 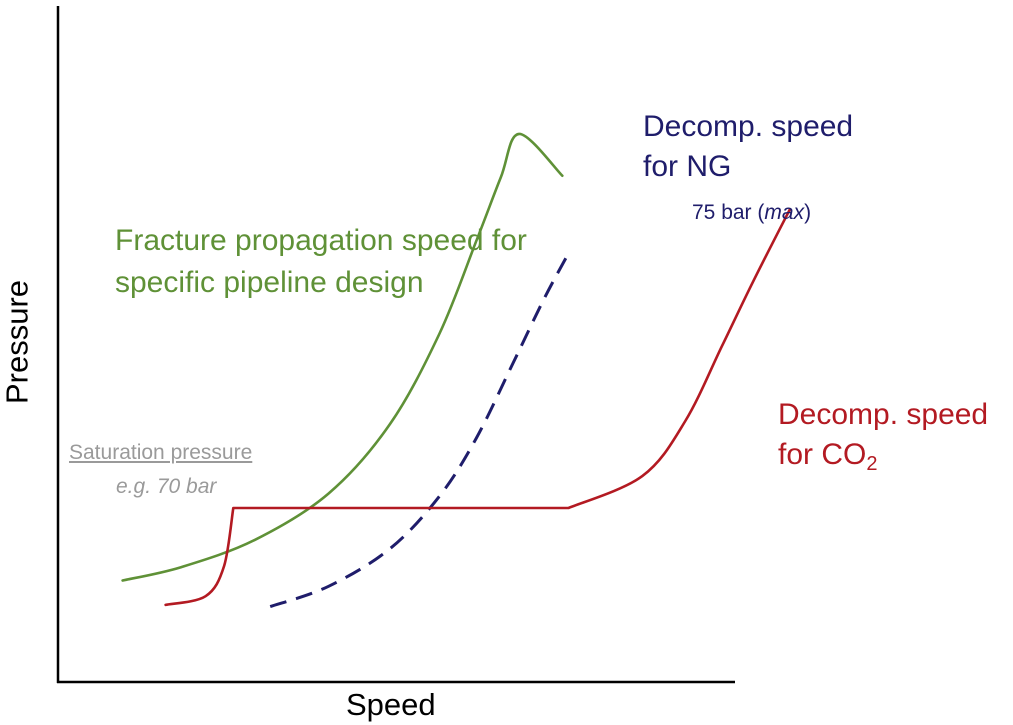 I want to click on ng-label-line1: Decomp. speed, so click(x=748, y=126).